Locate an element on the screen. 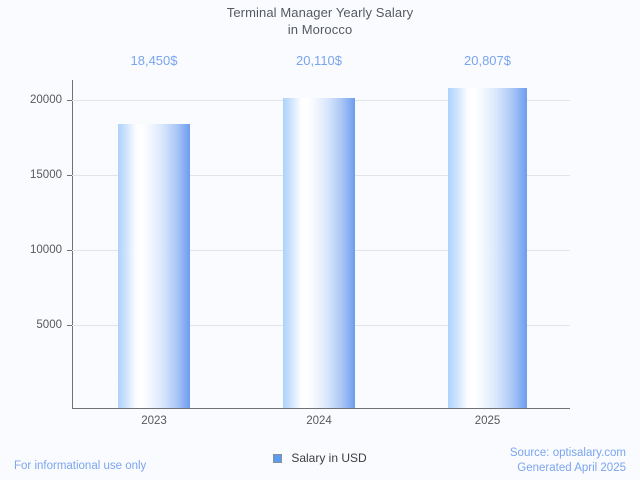  y-axis-tick-label-20000: 20000 is located at coordinates (46, 100).